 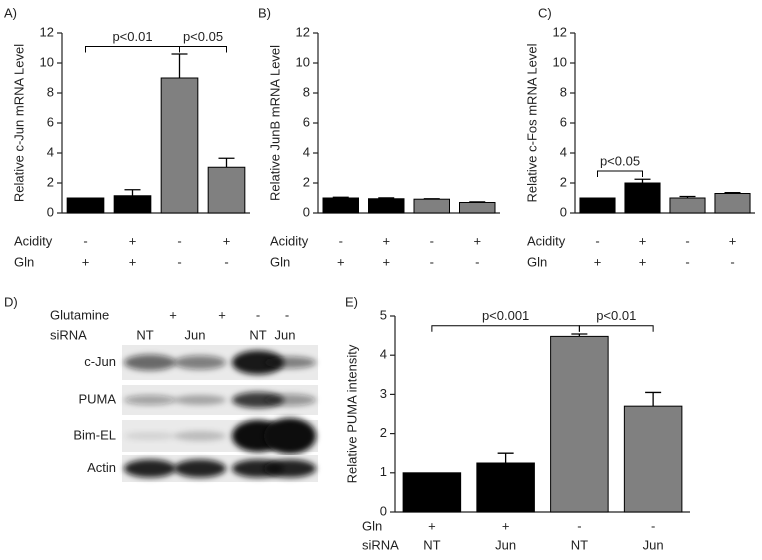 I want to click on significance-label: p<0.01, so click(x=132, y=36).